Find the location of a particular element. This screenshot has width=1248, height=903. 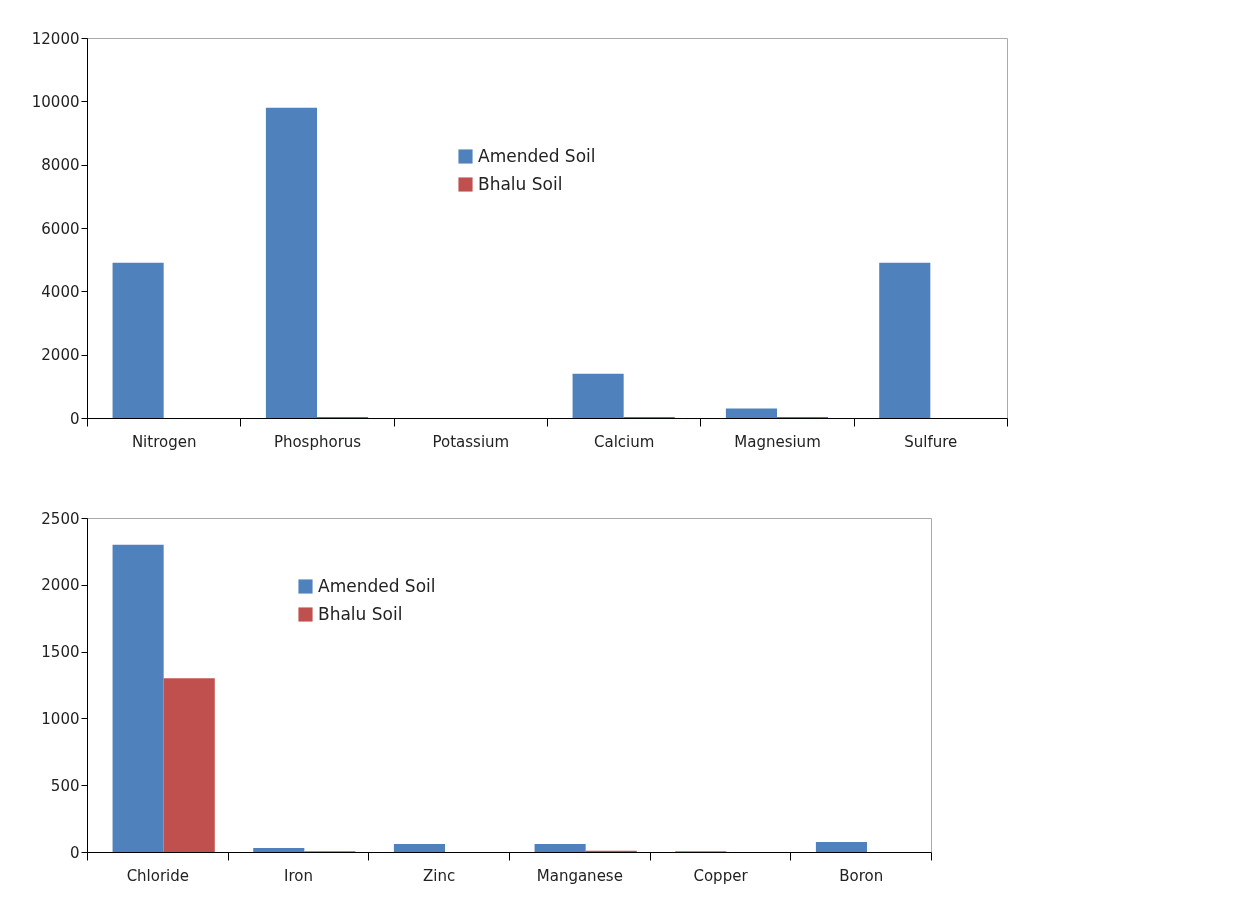

x-tick-label: Boron is located at coordinates (861, 875).